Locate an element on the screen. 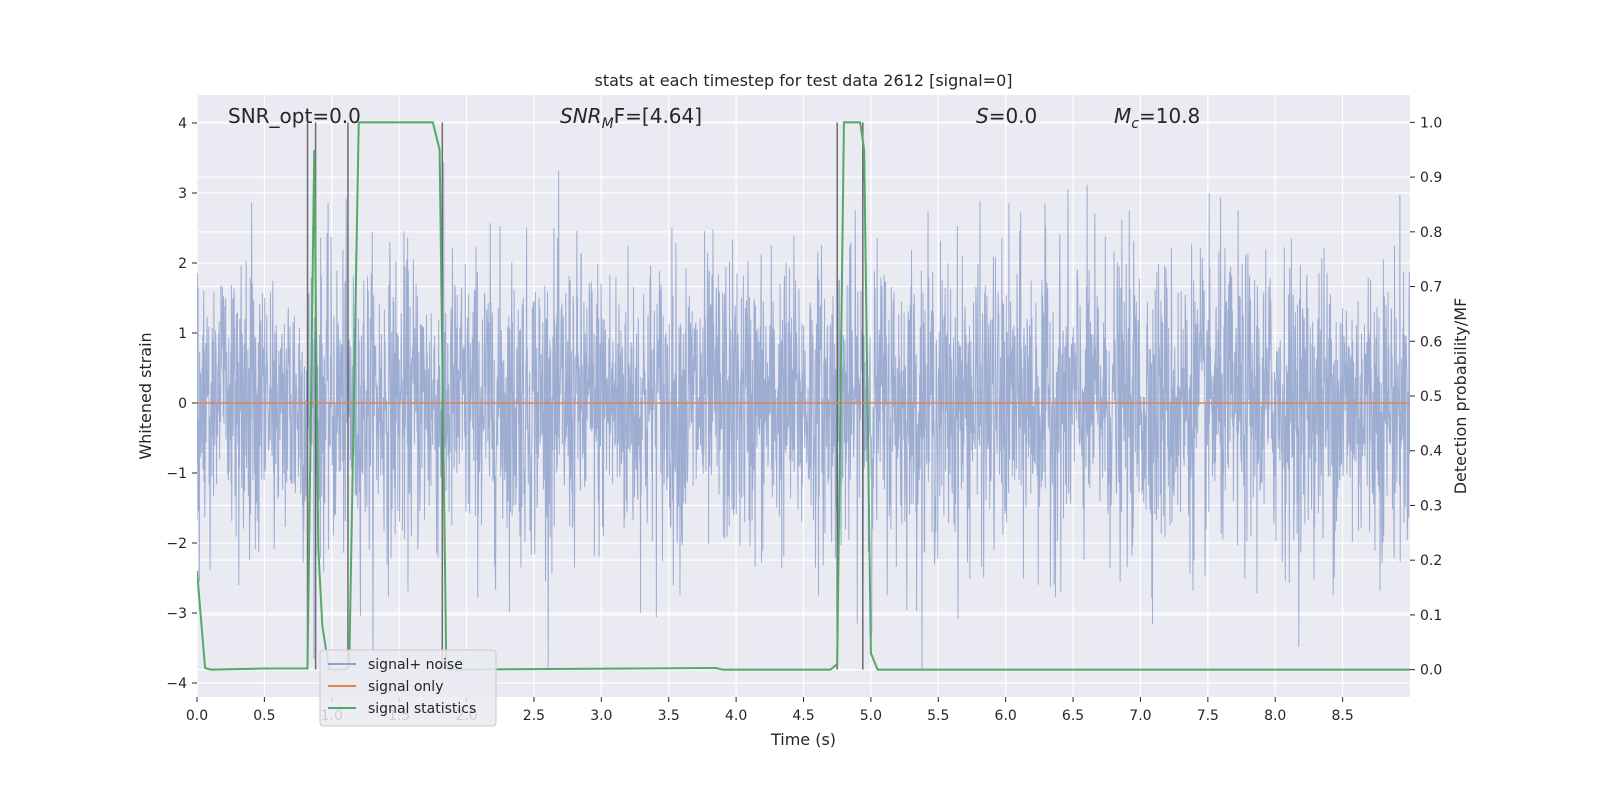  right-y-axis-ticks: 1.0 0.9 0.8 0.7 0.6 0.5 0.4 0.3 0.2 0.1 0.0 is located at coordinates (1426, 397).